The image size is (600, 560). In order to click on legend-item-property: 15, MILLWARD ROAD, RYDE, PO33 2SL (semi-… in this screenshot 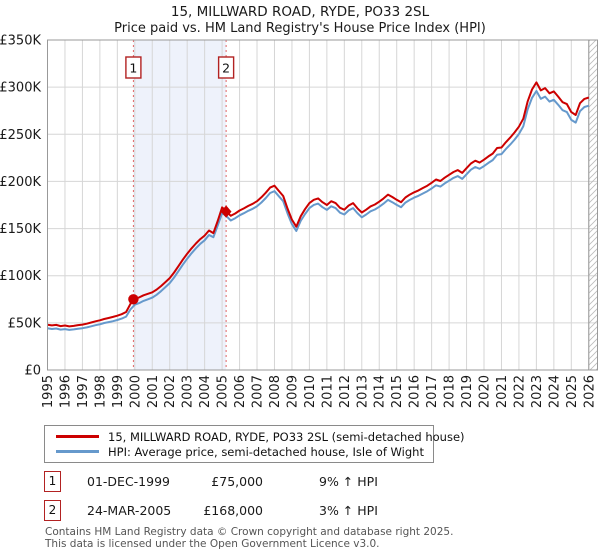, I will do `click(257, 436)`.